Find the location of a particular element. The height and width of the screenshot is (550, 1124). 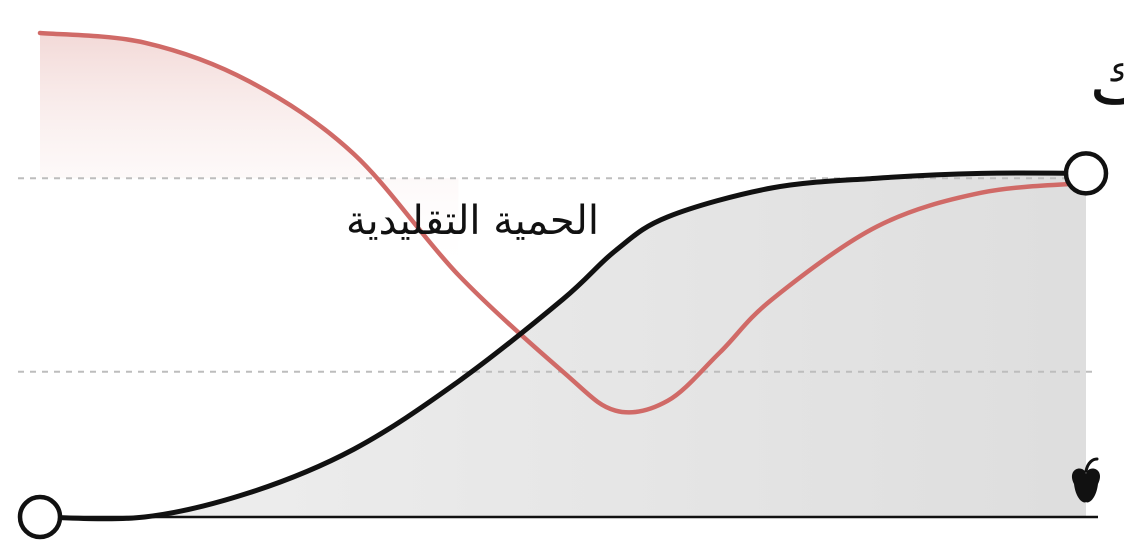

start-marker is located at coordinates (40, 517).